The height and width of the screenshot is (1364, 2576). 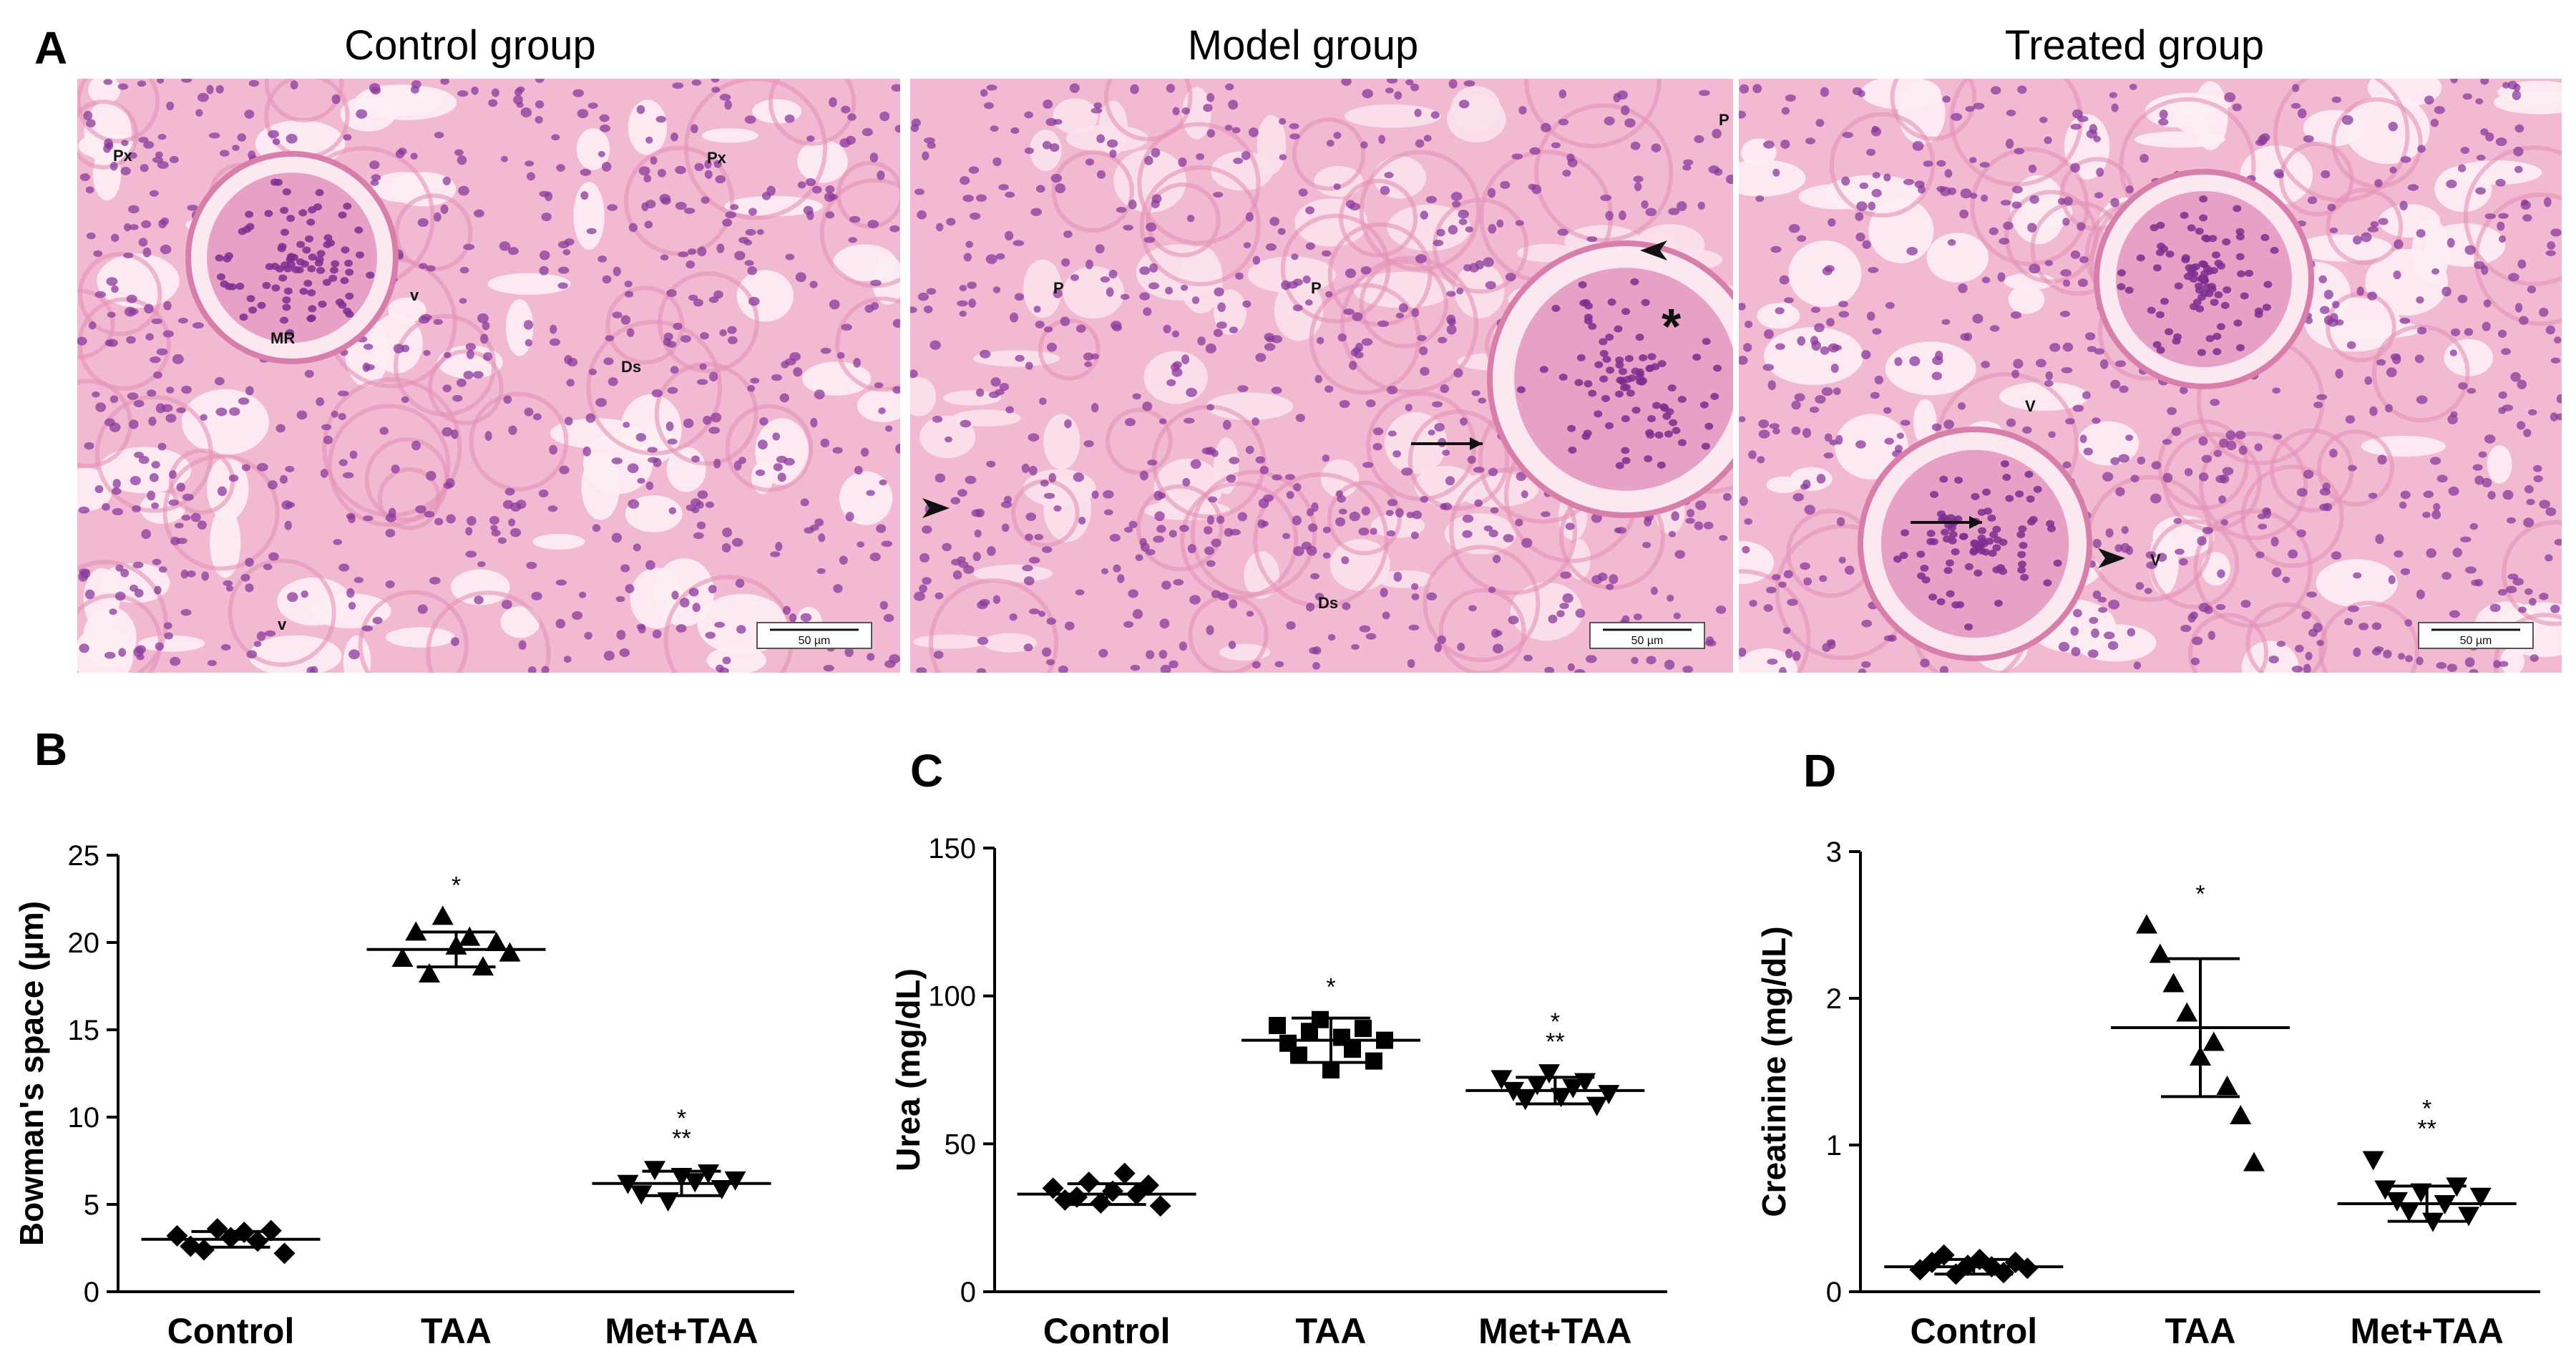 I want to click on micrograph-treated-image: V V 50 µm, so click(x=2150, y=376).